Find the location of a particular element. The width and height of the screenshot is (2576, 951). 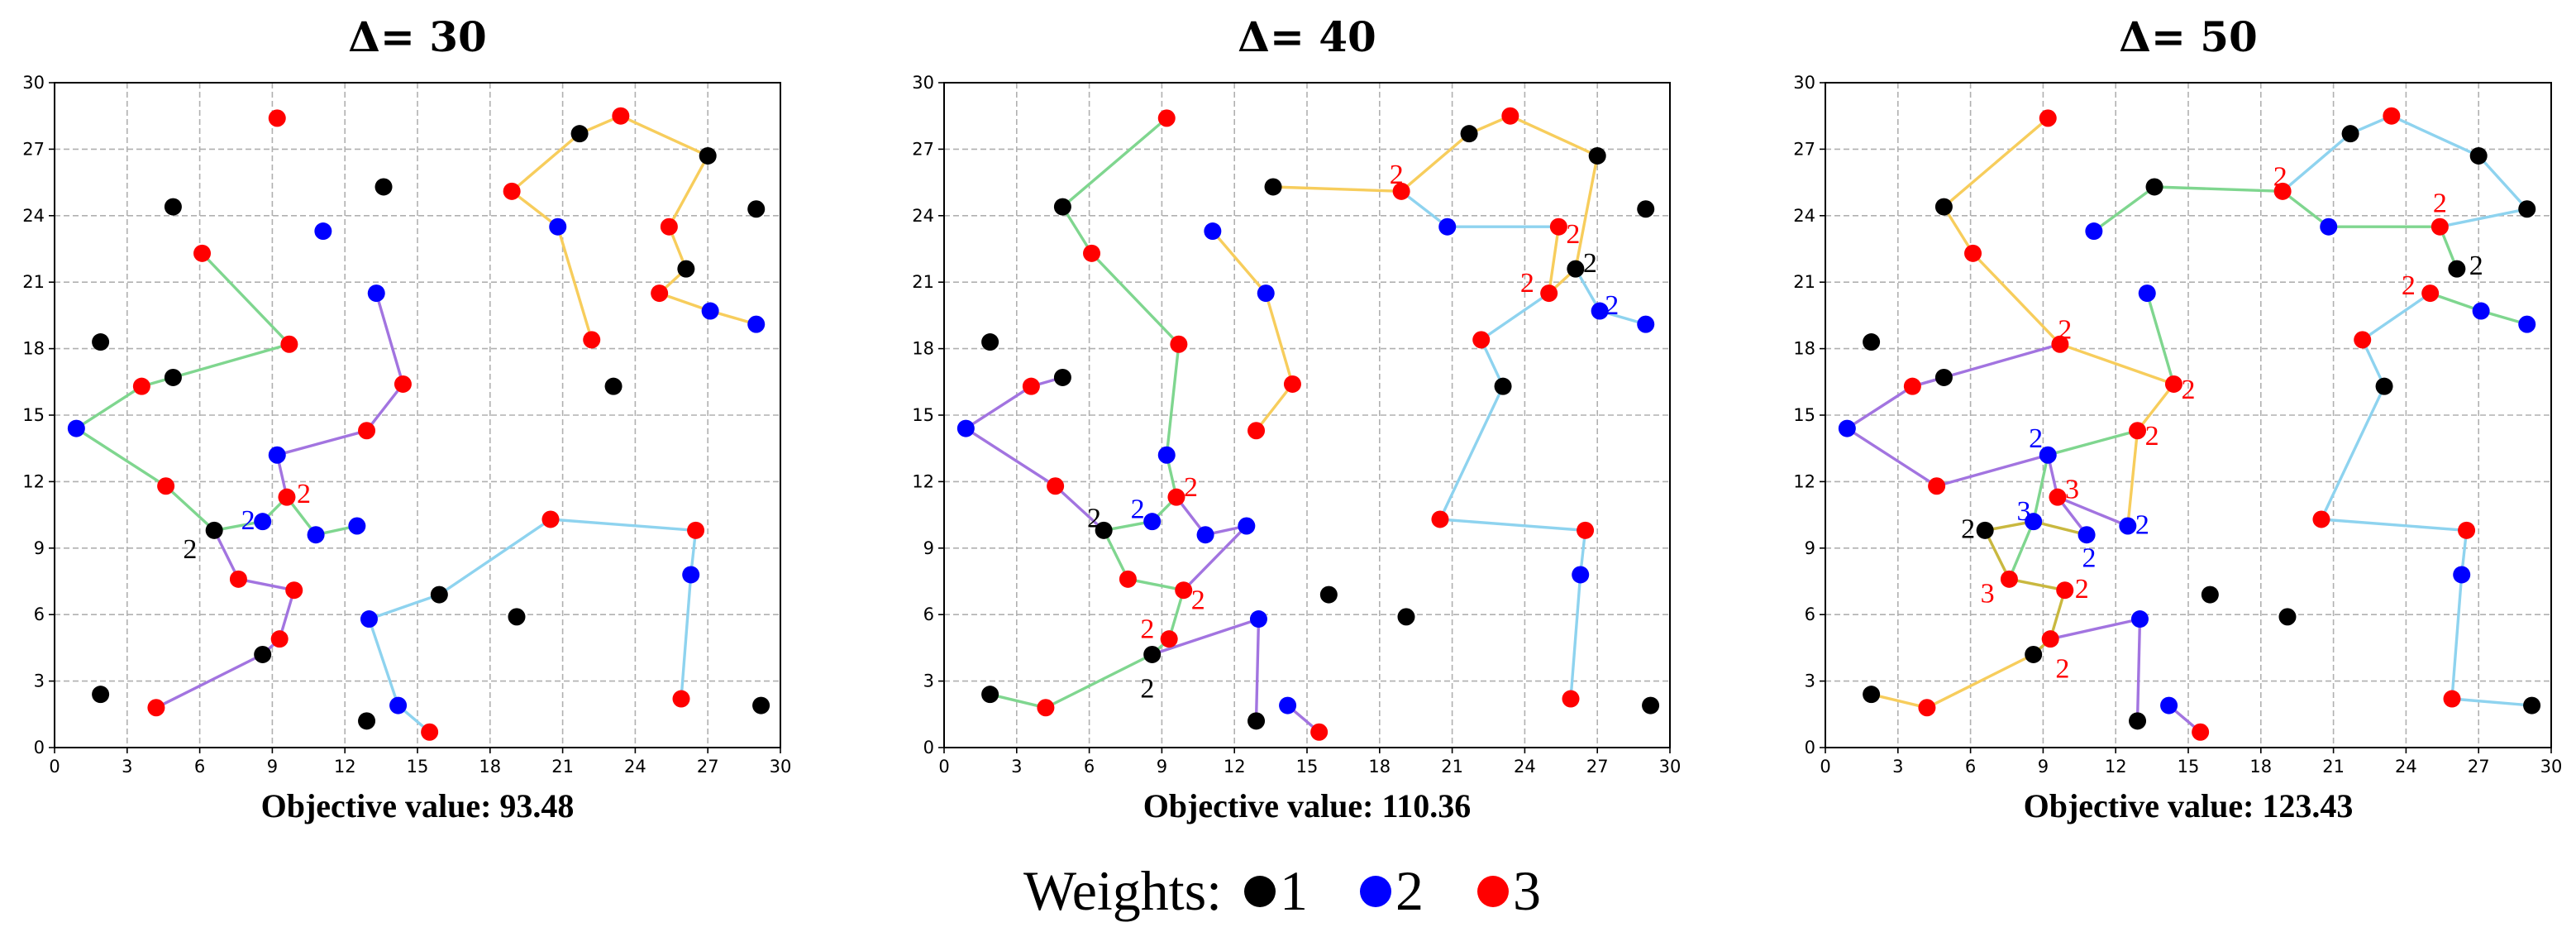

y-tick-label: 21 is located at coordinates (1804, 282).